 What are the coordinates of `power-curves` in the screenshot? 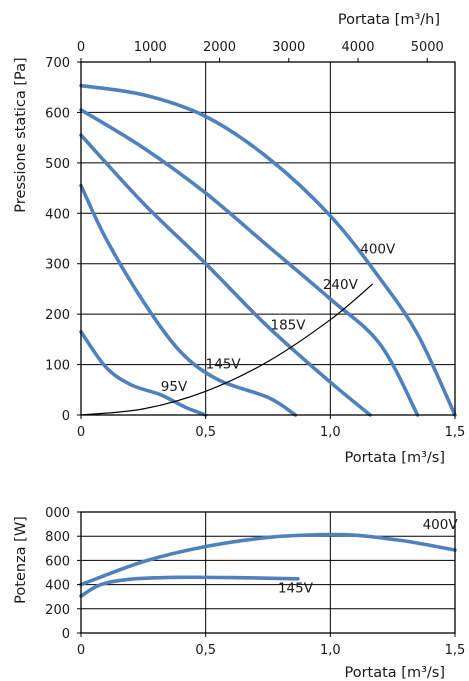 It's located at (268, 565).